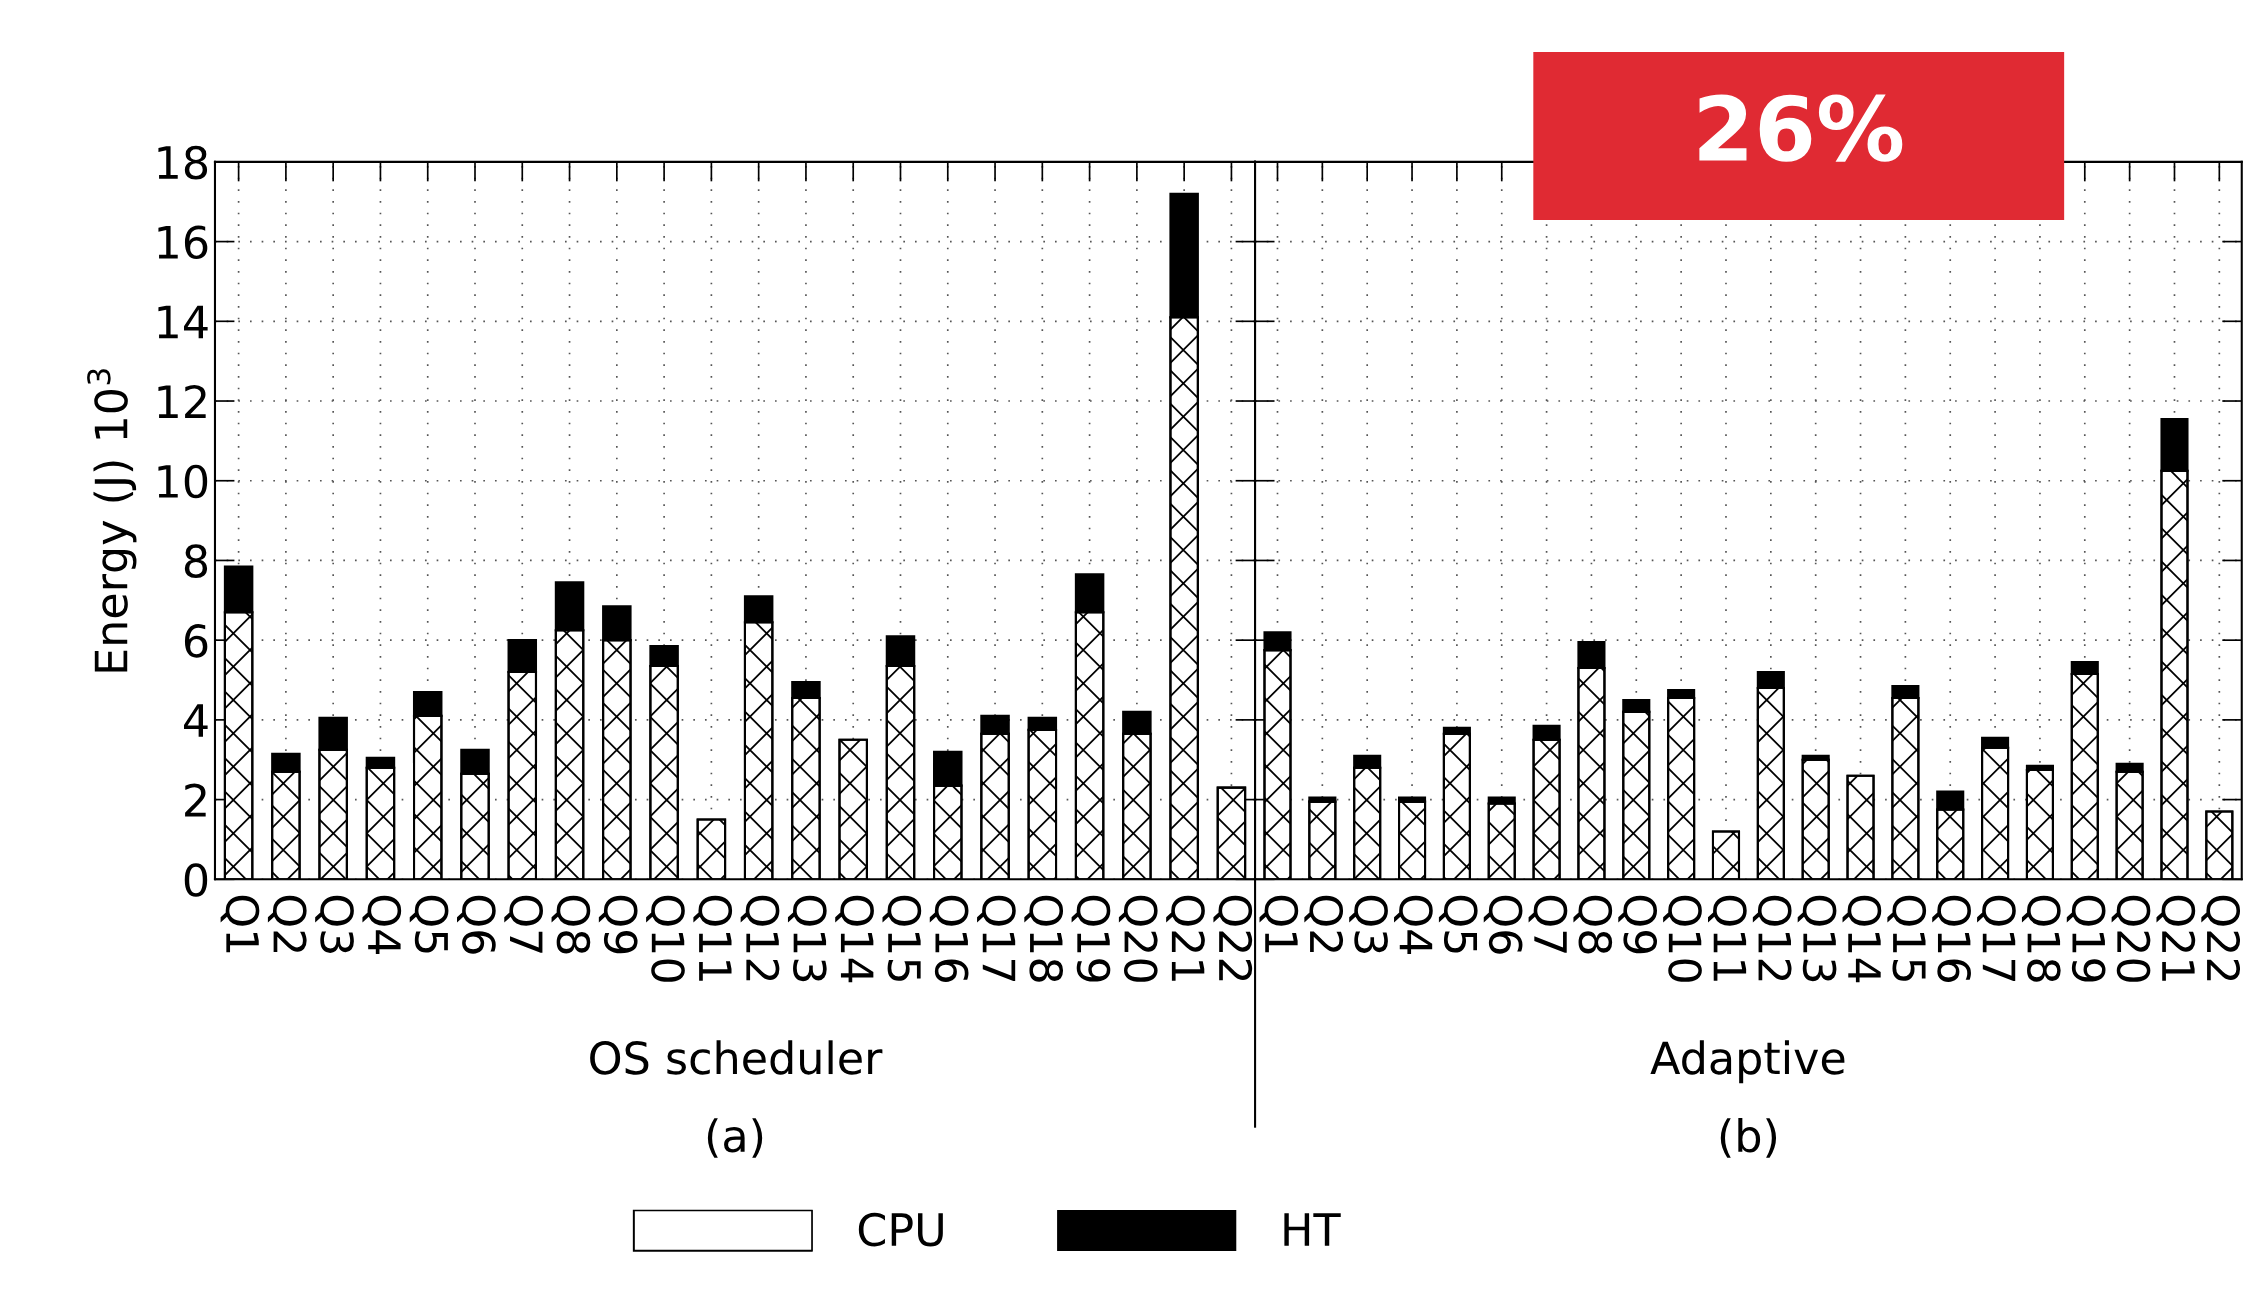  What do you see at coordinates (1801, 128) in the screenshot?
I see `text: 26%` at bounding box center [1801, 128].